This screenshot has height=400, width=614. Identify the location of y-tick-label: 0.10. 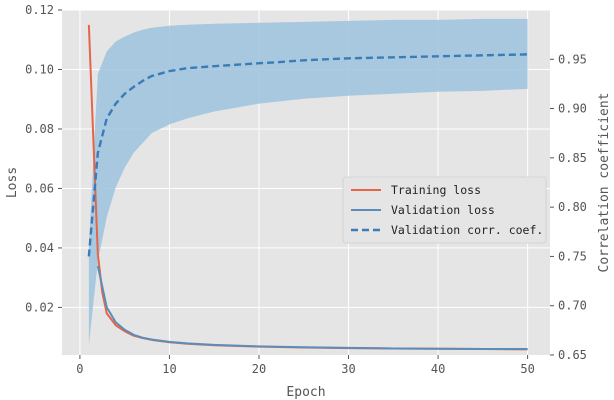
(39, 69).